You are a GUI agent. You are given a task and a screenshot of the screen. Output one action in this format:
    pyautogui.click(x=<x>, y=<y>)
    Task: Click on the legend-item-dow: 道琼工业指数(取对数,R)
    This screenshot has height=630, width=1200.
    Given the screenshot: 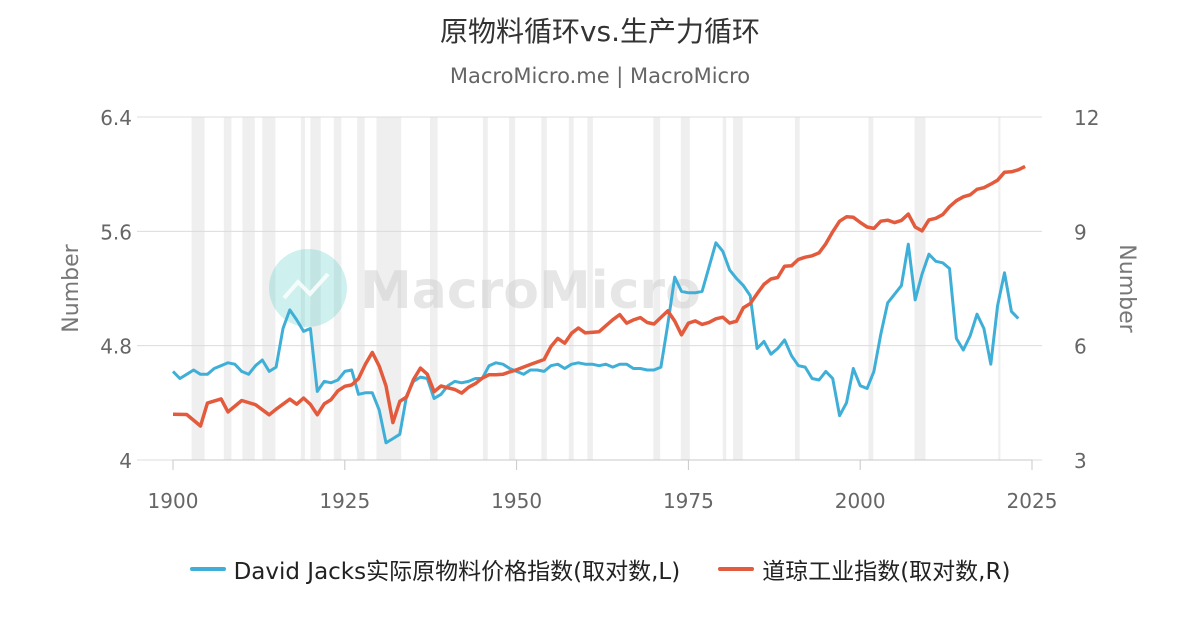 What is the action you would take?
    pyautogui.click(x=864, y=569)
    